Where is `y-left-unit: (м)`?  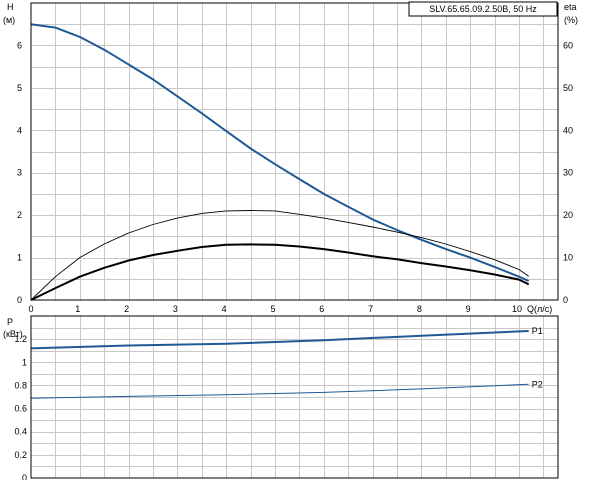
y-left-unit: (м) is located at coordinates (9, 20).